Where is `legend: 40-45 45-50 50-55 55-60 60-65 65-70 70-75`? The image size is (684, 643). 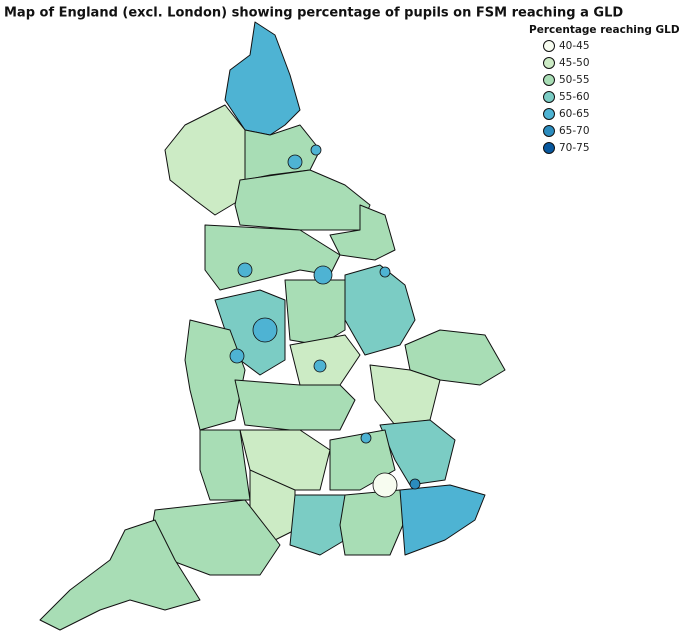
legend: 40-45 45-50 50-55 55-60 60-65 65-70 70-75 is located at coordinates (566, 97).